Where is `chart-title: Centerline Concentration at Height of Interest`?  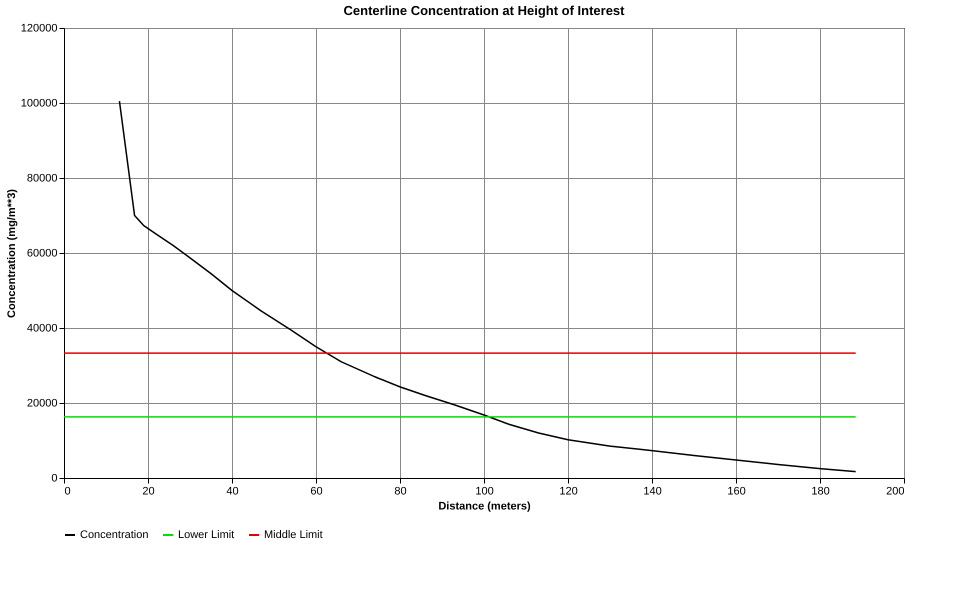 chart-title: Centerline Concentration at Height of Interest is located at coordinates (485, 10).